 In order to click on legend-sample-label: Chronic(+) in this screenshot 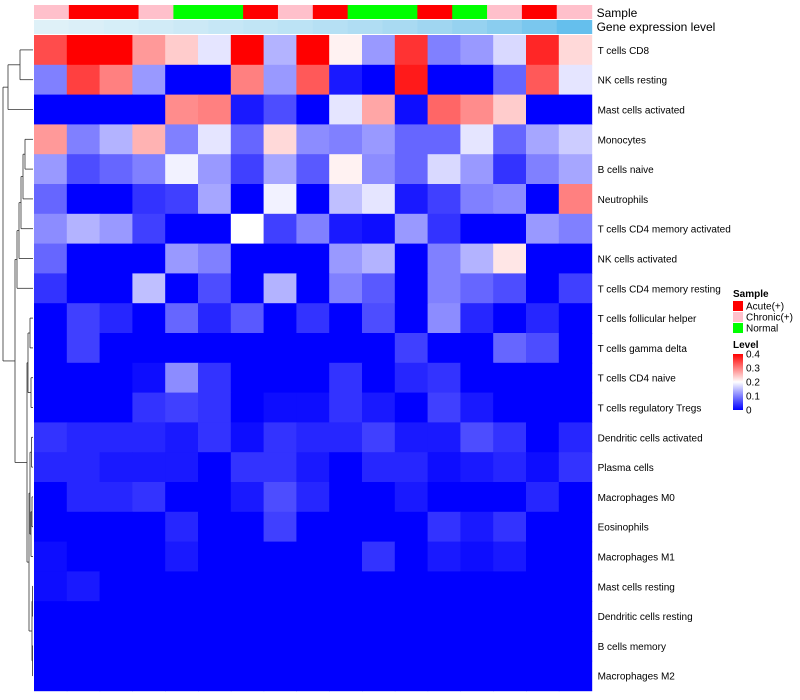, I will do `click(769, 318)`.